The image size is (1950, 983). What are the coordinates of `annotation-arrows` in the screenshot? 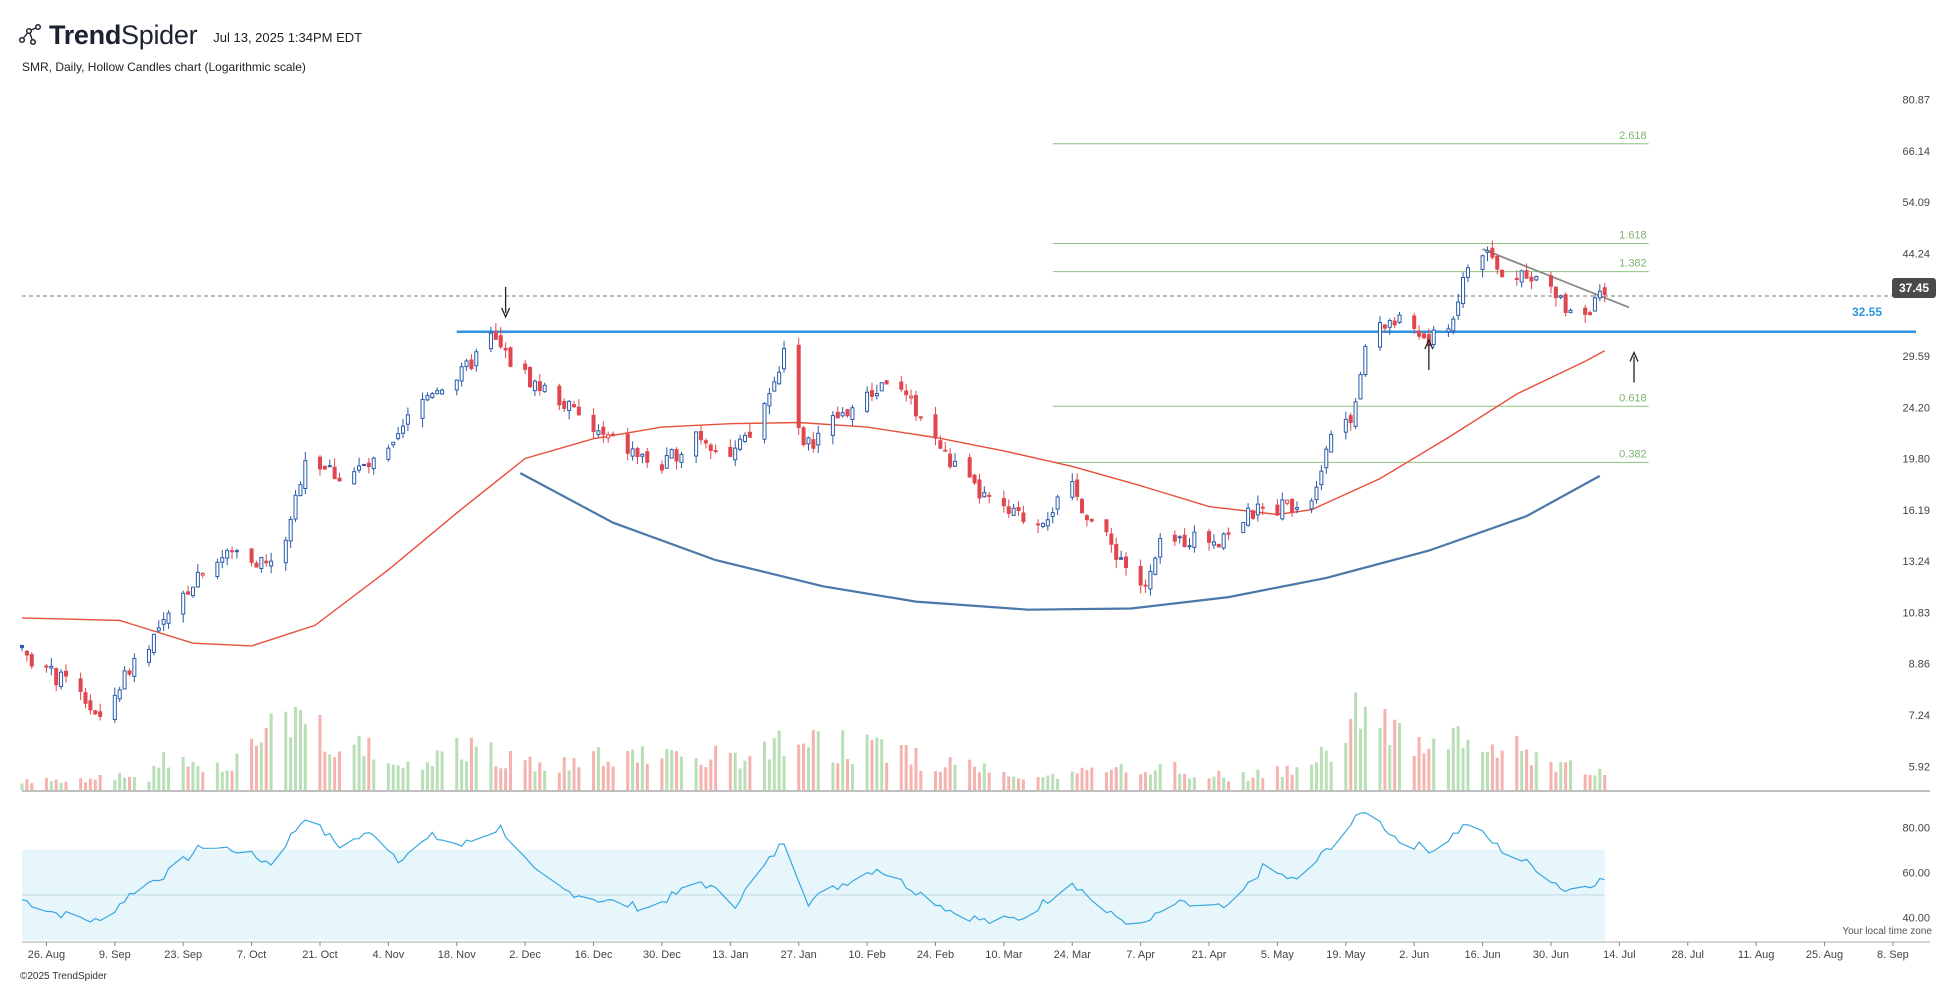 It's located at (1070, 334).